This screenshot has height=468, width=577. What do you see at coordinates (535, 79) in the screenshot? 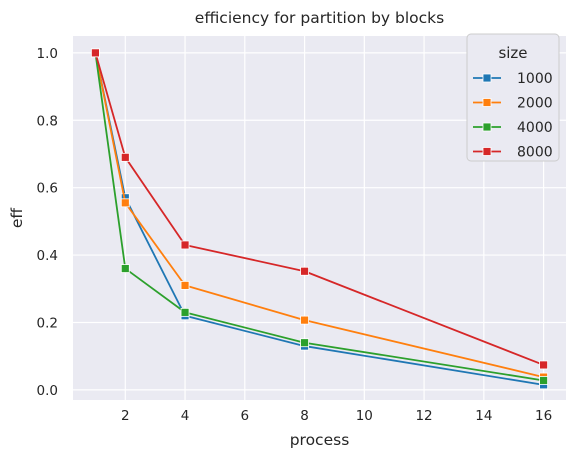
I see `legend-label: 1000` at bounding box center [535, 79].